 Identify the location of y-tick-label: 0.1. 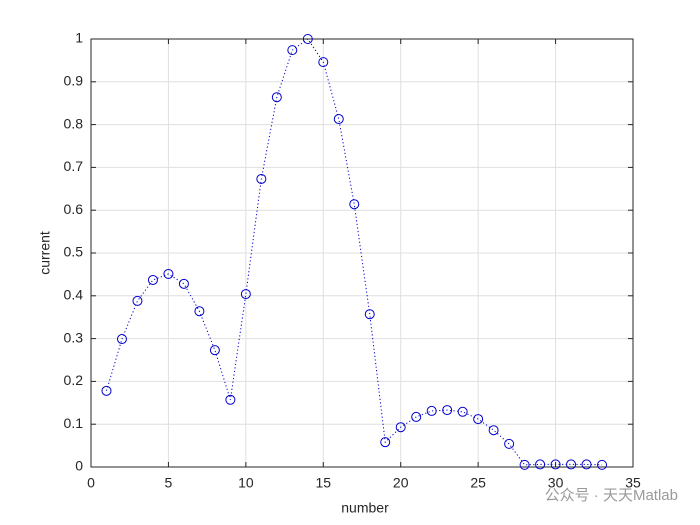
(74, 423).